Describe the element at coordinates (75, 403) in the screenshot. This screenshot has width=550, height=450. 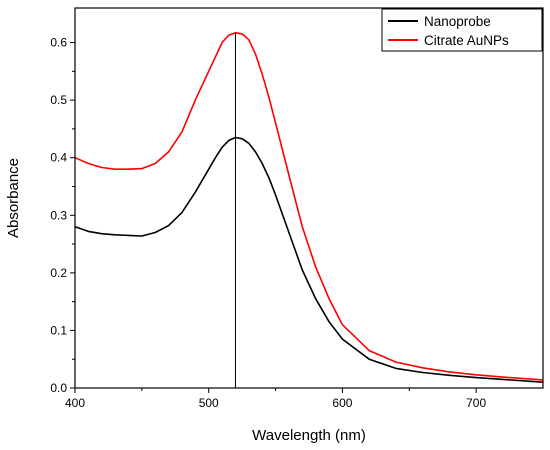
I see `x-tick-label: 400` at that location.